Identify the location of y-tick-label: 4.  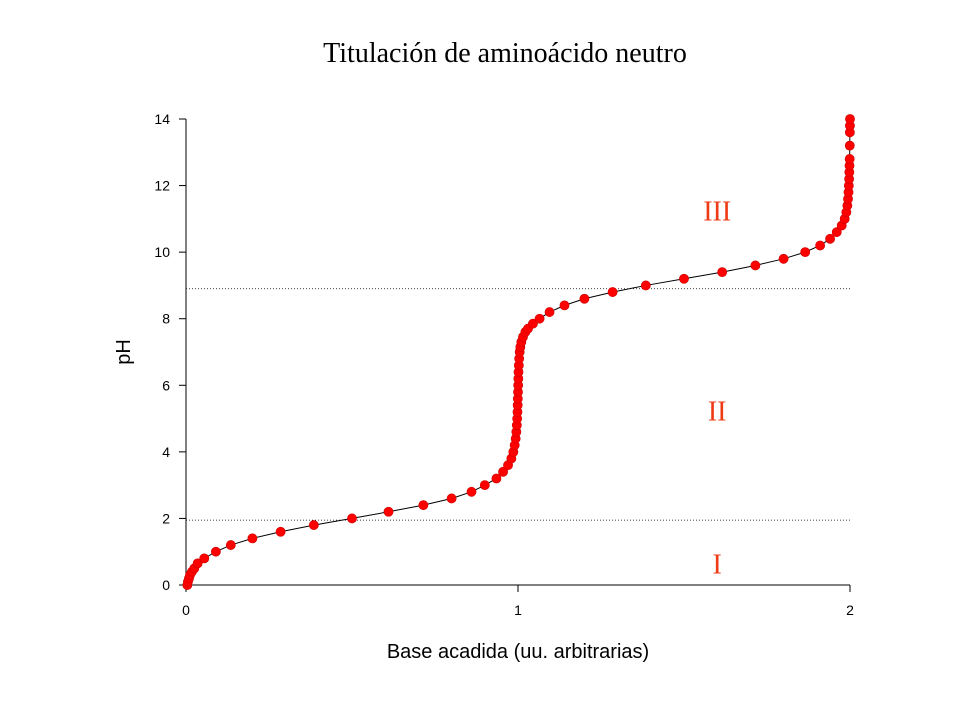
(166, 452).